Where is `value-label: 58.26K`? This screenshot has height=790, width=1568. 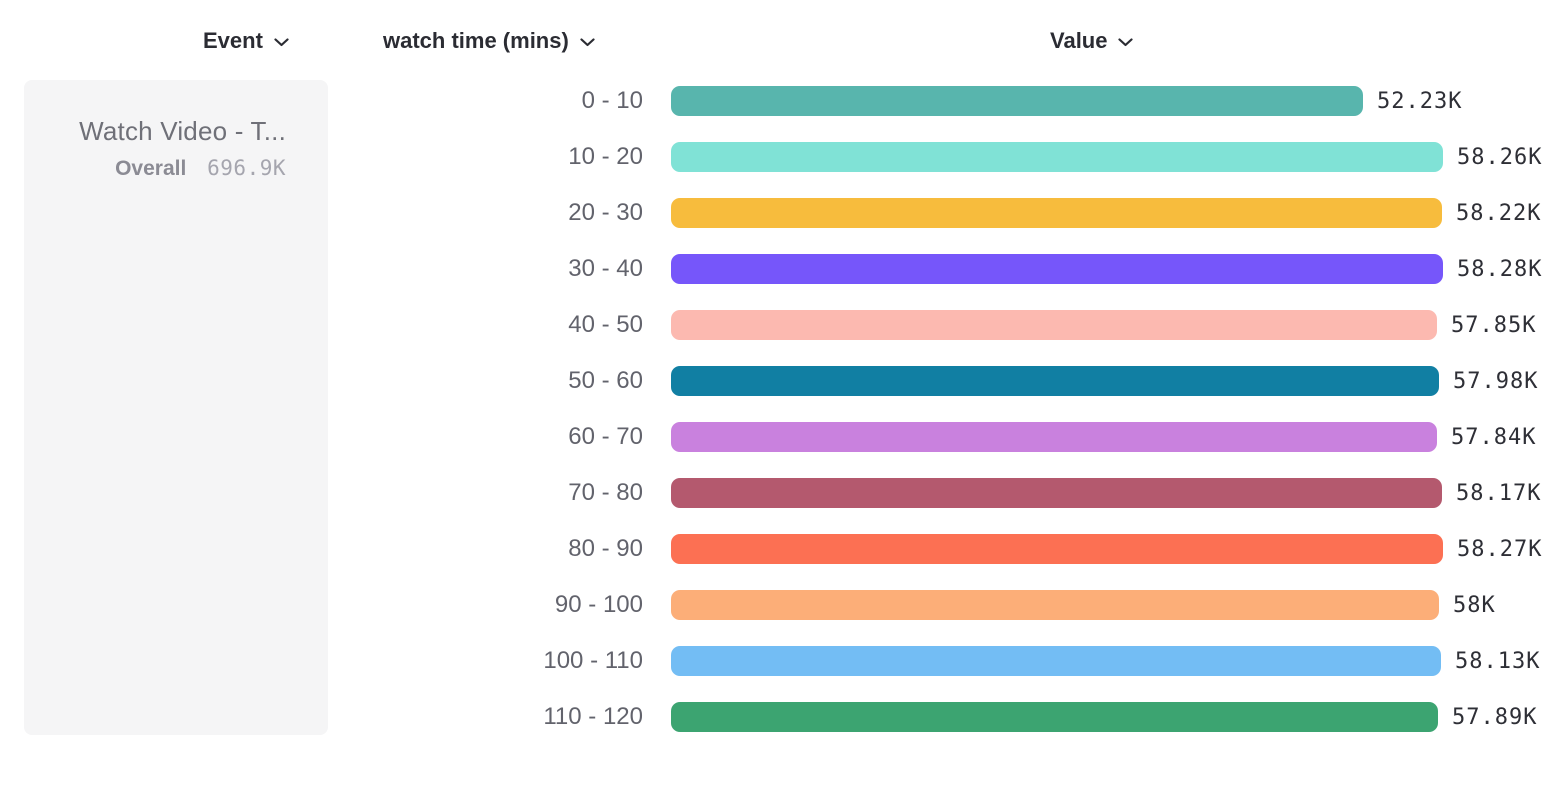
value-label: 58.26K is located at coordinates (1500, 157).